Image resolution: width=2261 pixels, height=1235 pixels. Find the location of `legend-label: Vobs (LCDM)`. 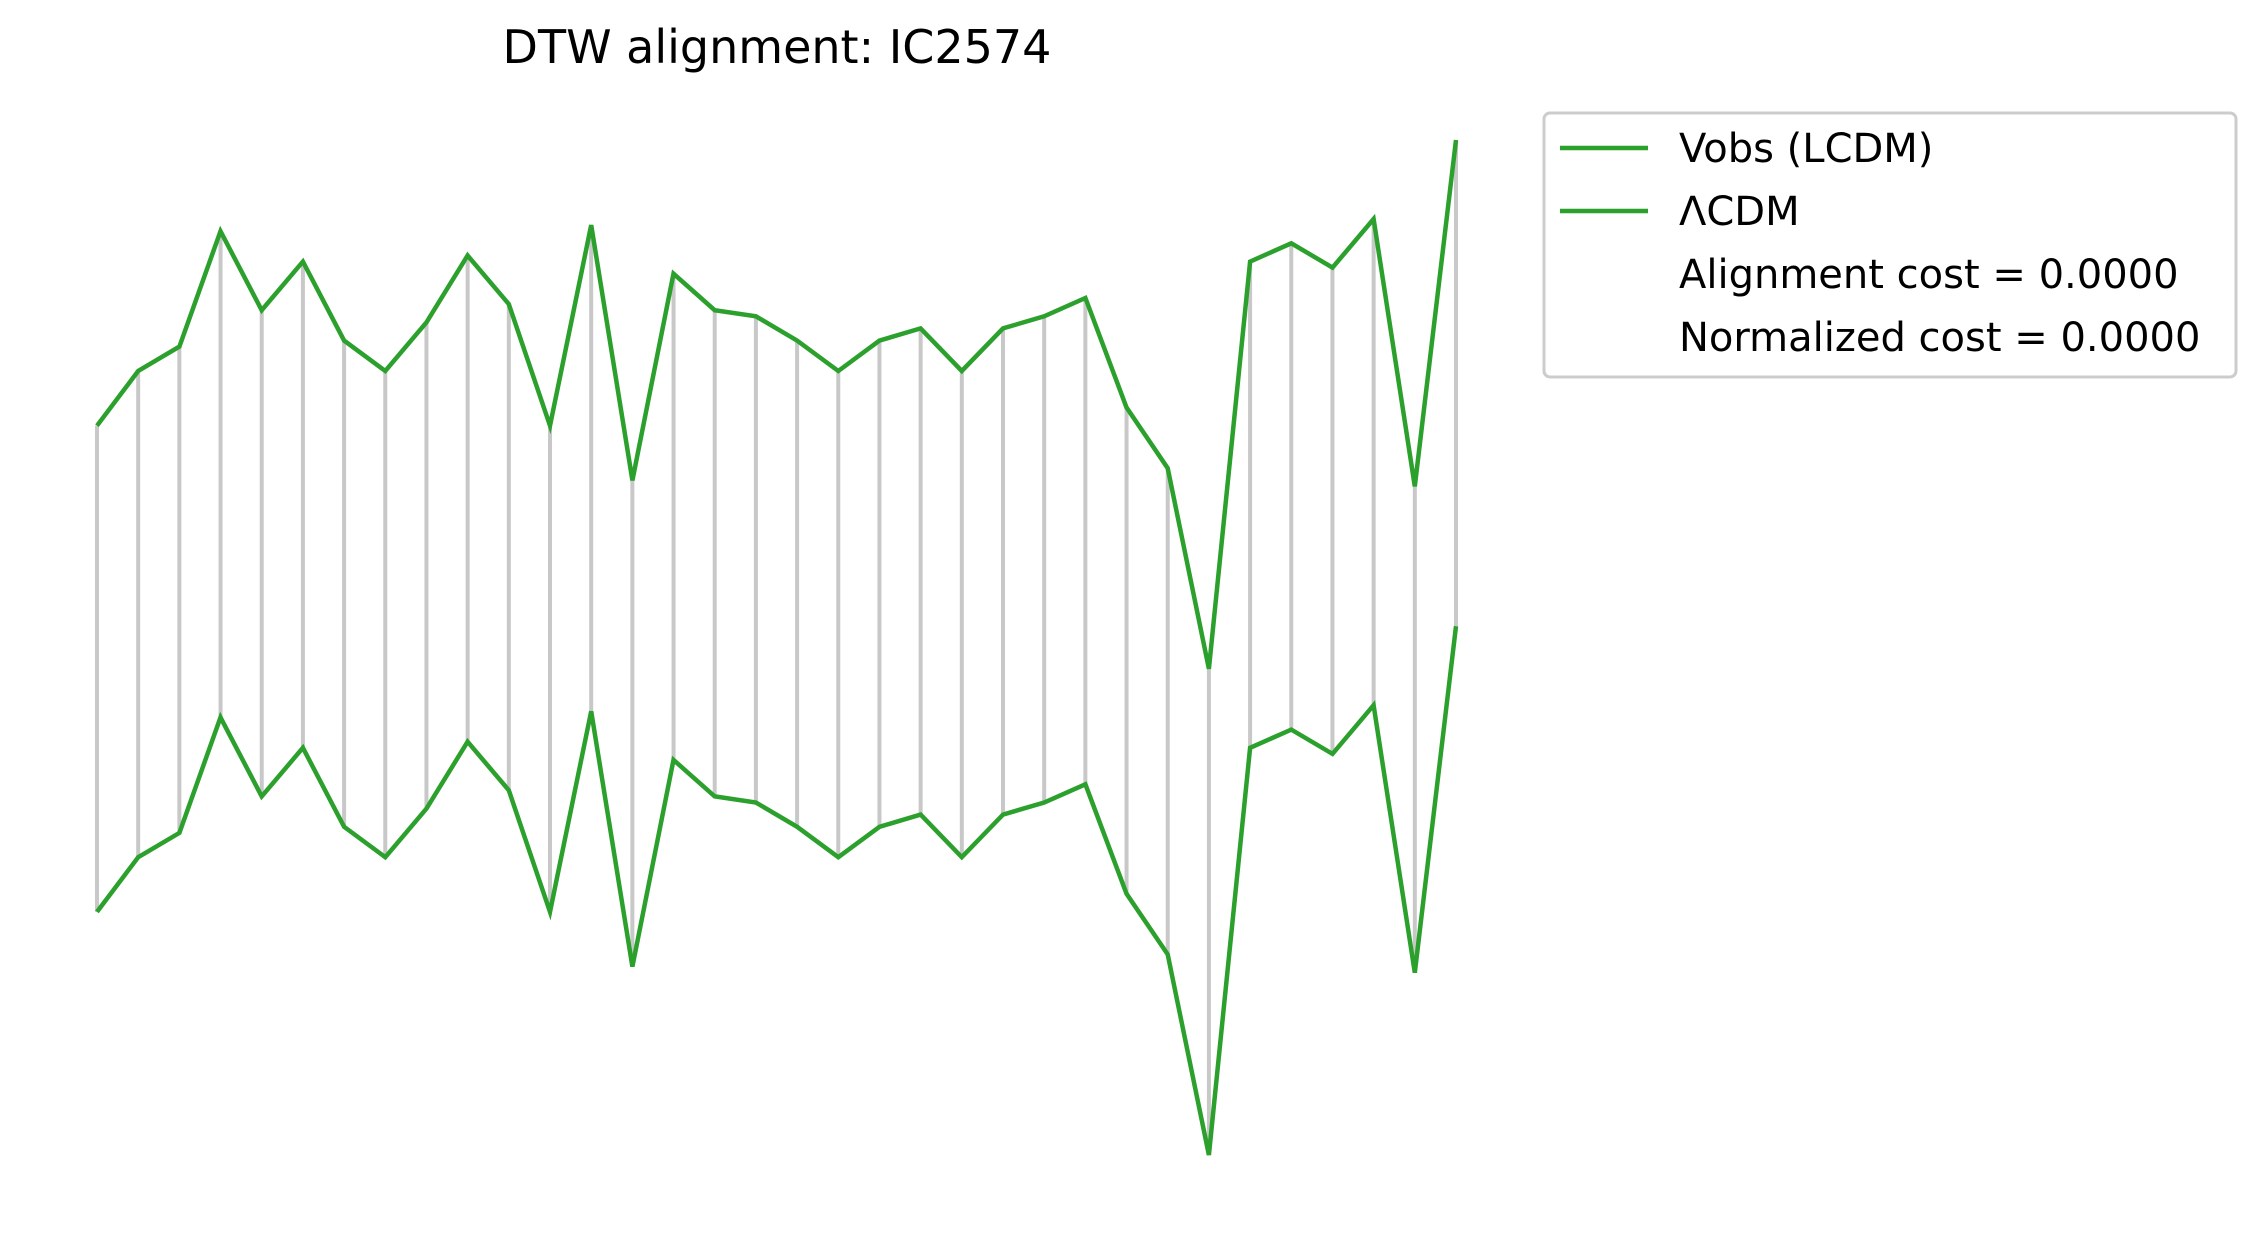

legend-label: Vobs (LCDM) is located at coordinates (1806, 149).